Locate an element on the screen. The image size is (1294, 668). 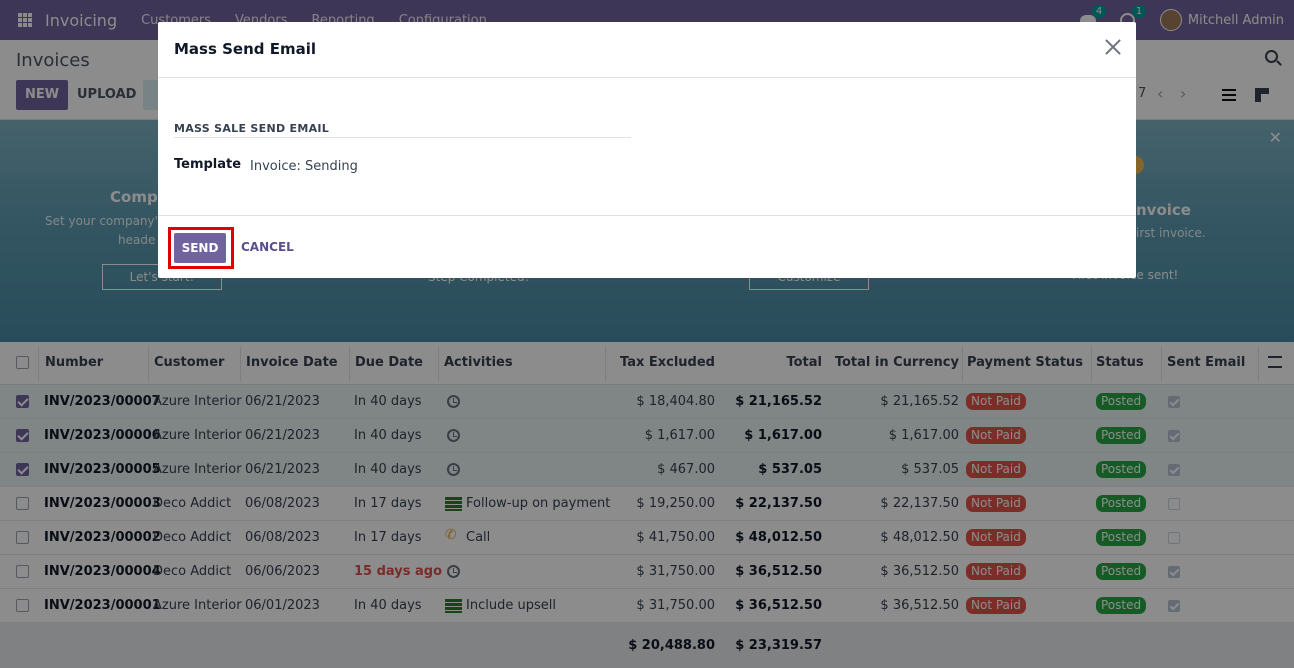
cell-total: $ 48,012.50 is located at coordinates (778, 537).